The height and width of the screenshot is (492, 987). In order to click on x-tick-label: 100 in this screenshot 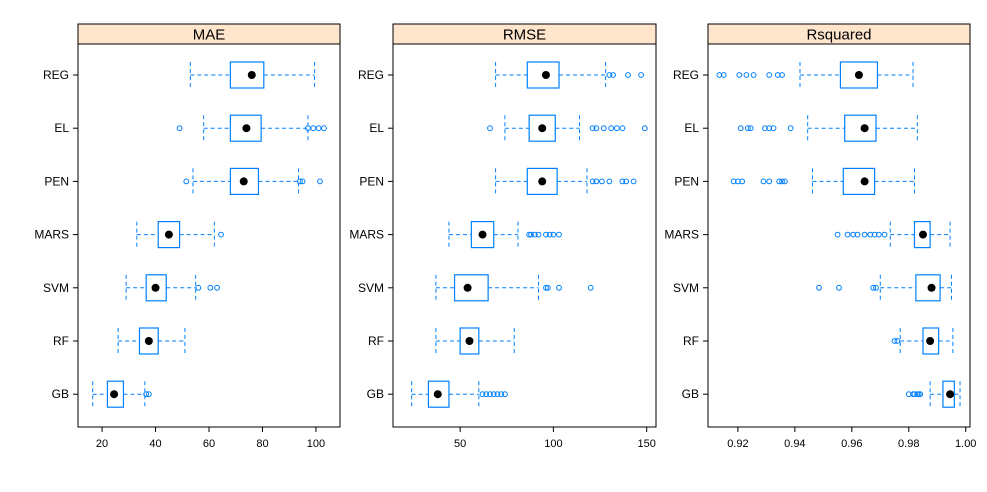, I will do `click(553, 444)`.